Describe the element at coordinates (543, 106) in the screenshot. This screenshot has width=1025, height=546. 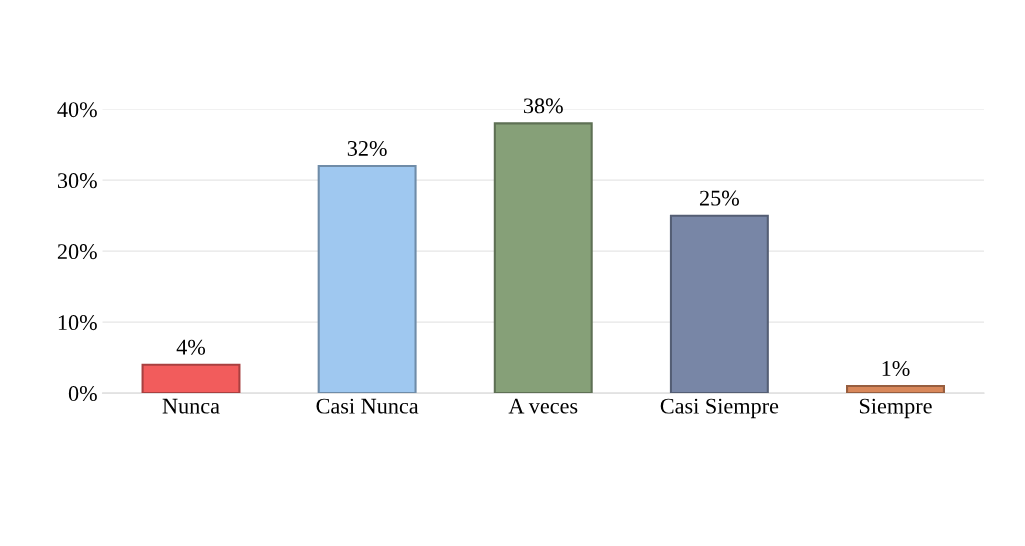
I see `data-label: 38%` at that location.